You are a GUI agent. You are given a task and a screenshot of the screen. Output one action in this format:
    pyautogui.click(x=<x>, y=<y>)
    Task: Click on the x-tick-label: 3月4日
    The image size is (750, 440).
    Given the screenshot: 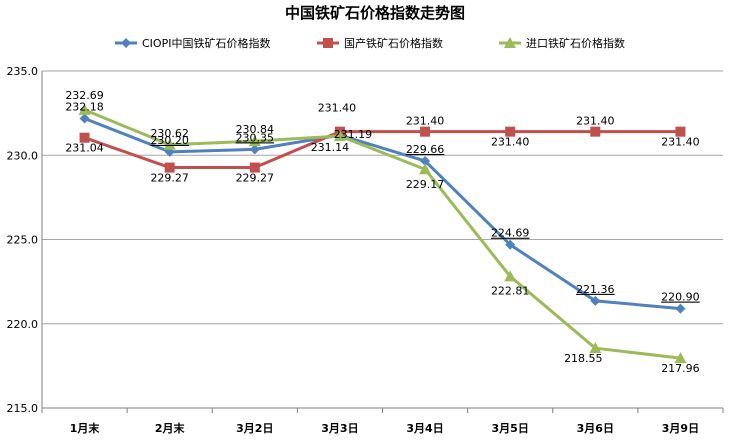 What is the action you would take?
    pyautogui.click(x=424, y=428)
    